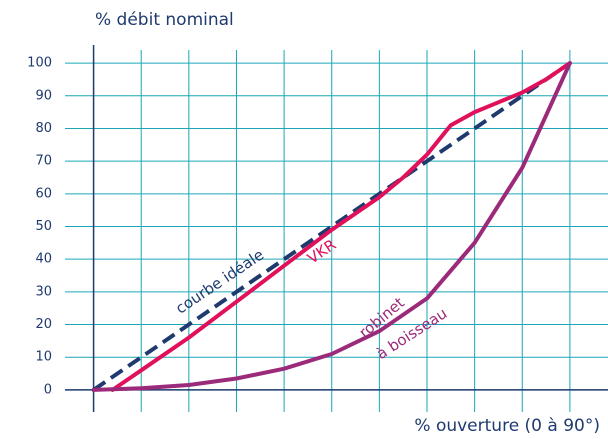  What do you see at coordinates (43, 95) in the screenshot?
I see `y-tick-label: 90` at bounding box center [43, 95].